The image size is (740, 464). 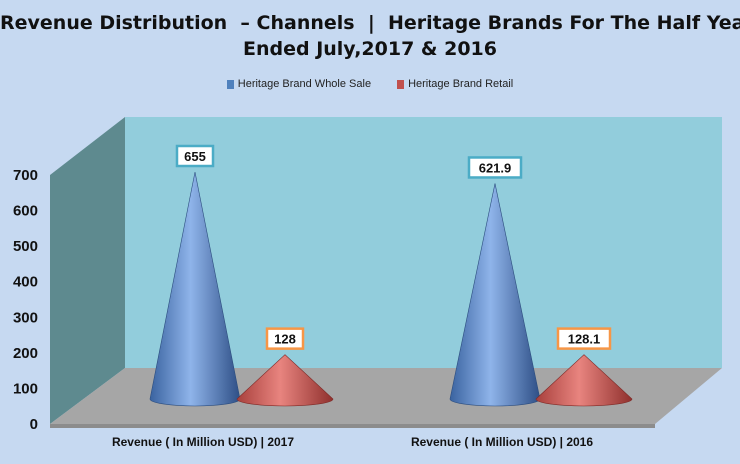 I want to click on legend-item-wholesale: Heritage Brand Whole Sale, so click(x=299, y=84).